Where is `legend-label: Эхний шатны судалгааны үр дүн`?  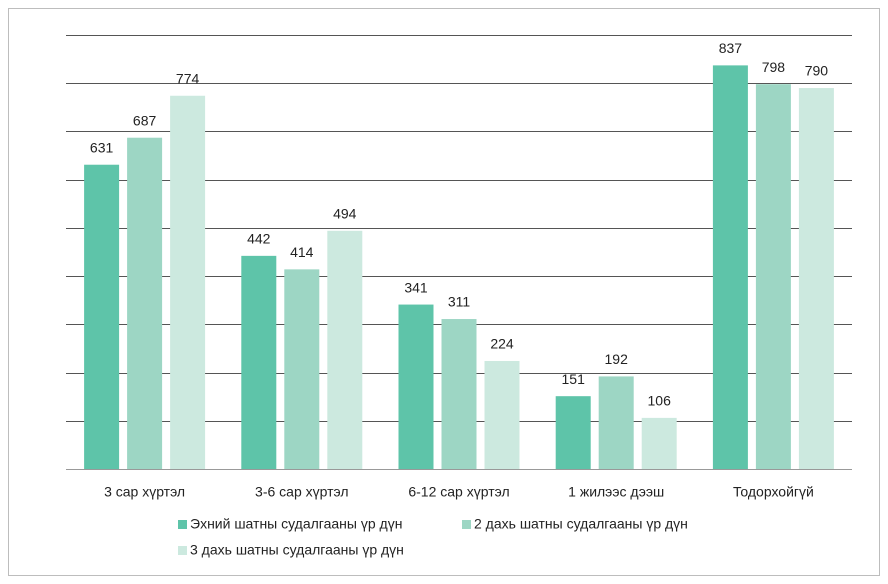
legend-label: Эхний шатны судалгааны үр дүн is located at coordinates (296, 524).